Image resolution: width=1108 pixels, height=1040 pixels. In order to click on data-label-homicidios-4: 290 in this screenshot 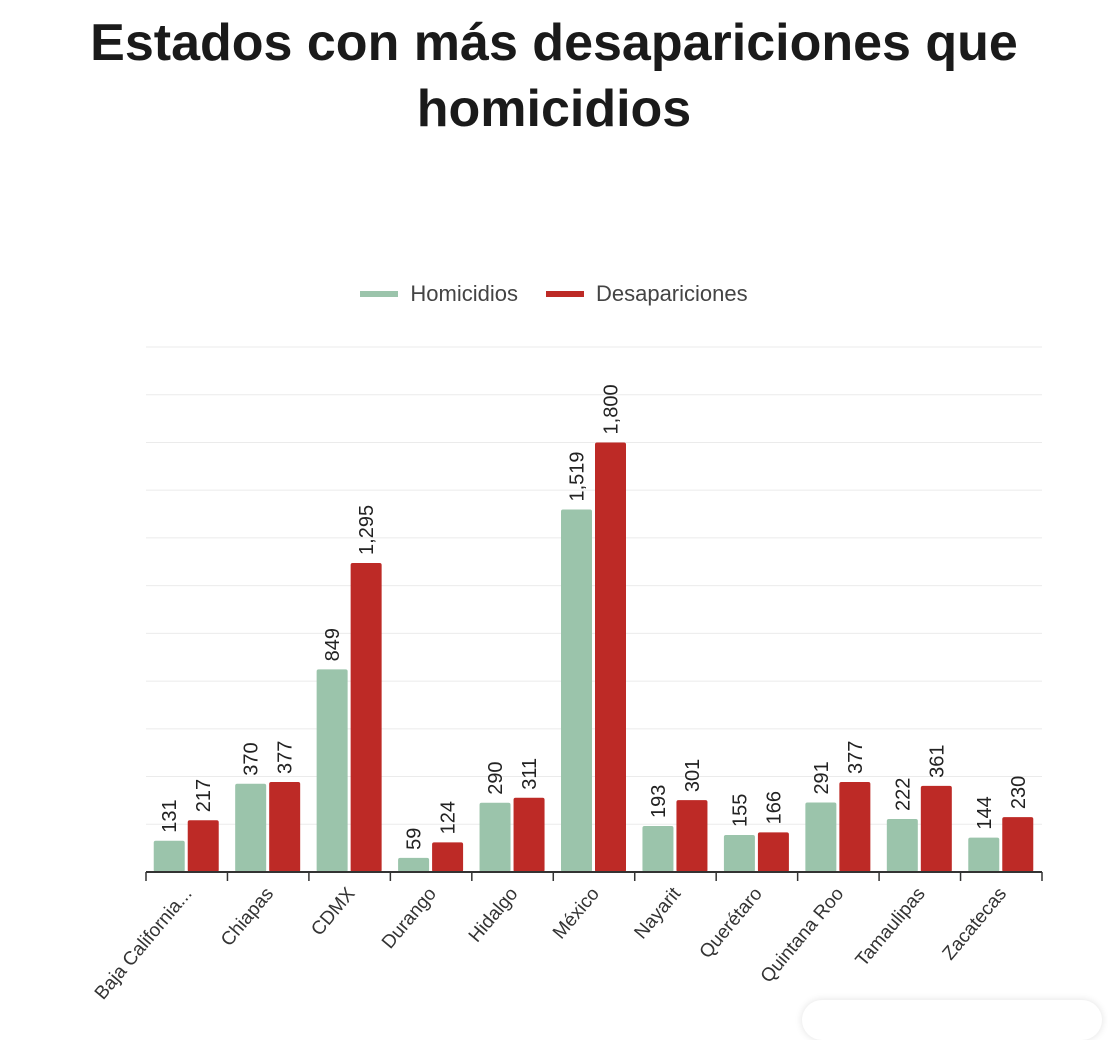, I will do `click(496, 777)`.